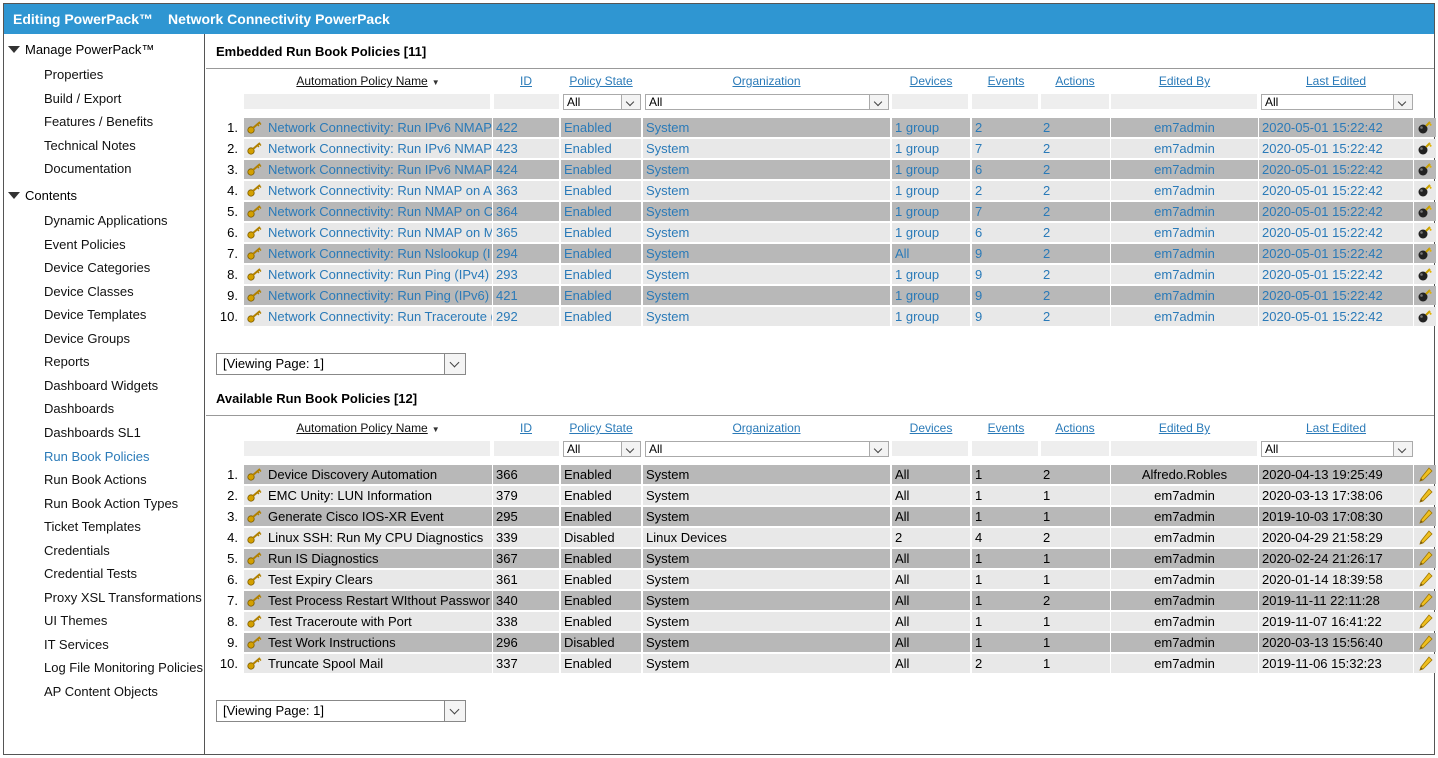 The height and width of the screenshot is (758, 1438). What do you see at coordinates (90, 574) in the screenshot?
I see `sidebar-item-credential-tests: Credential Tests` at bounding box center [90, 574].